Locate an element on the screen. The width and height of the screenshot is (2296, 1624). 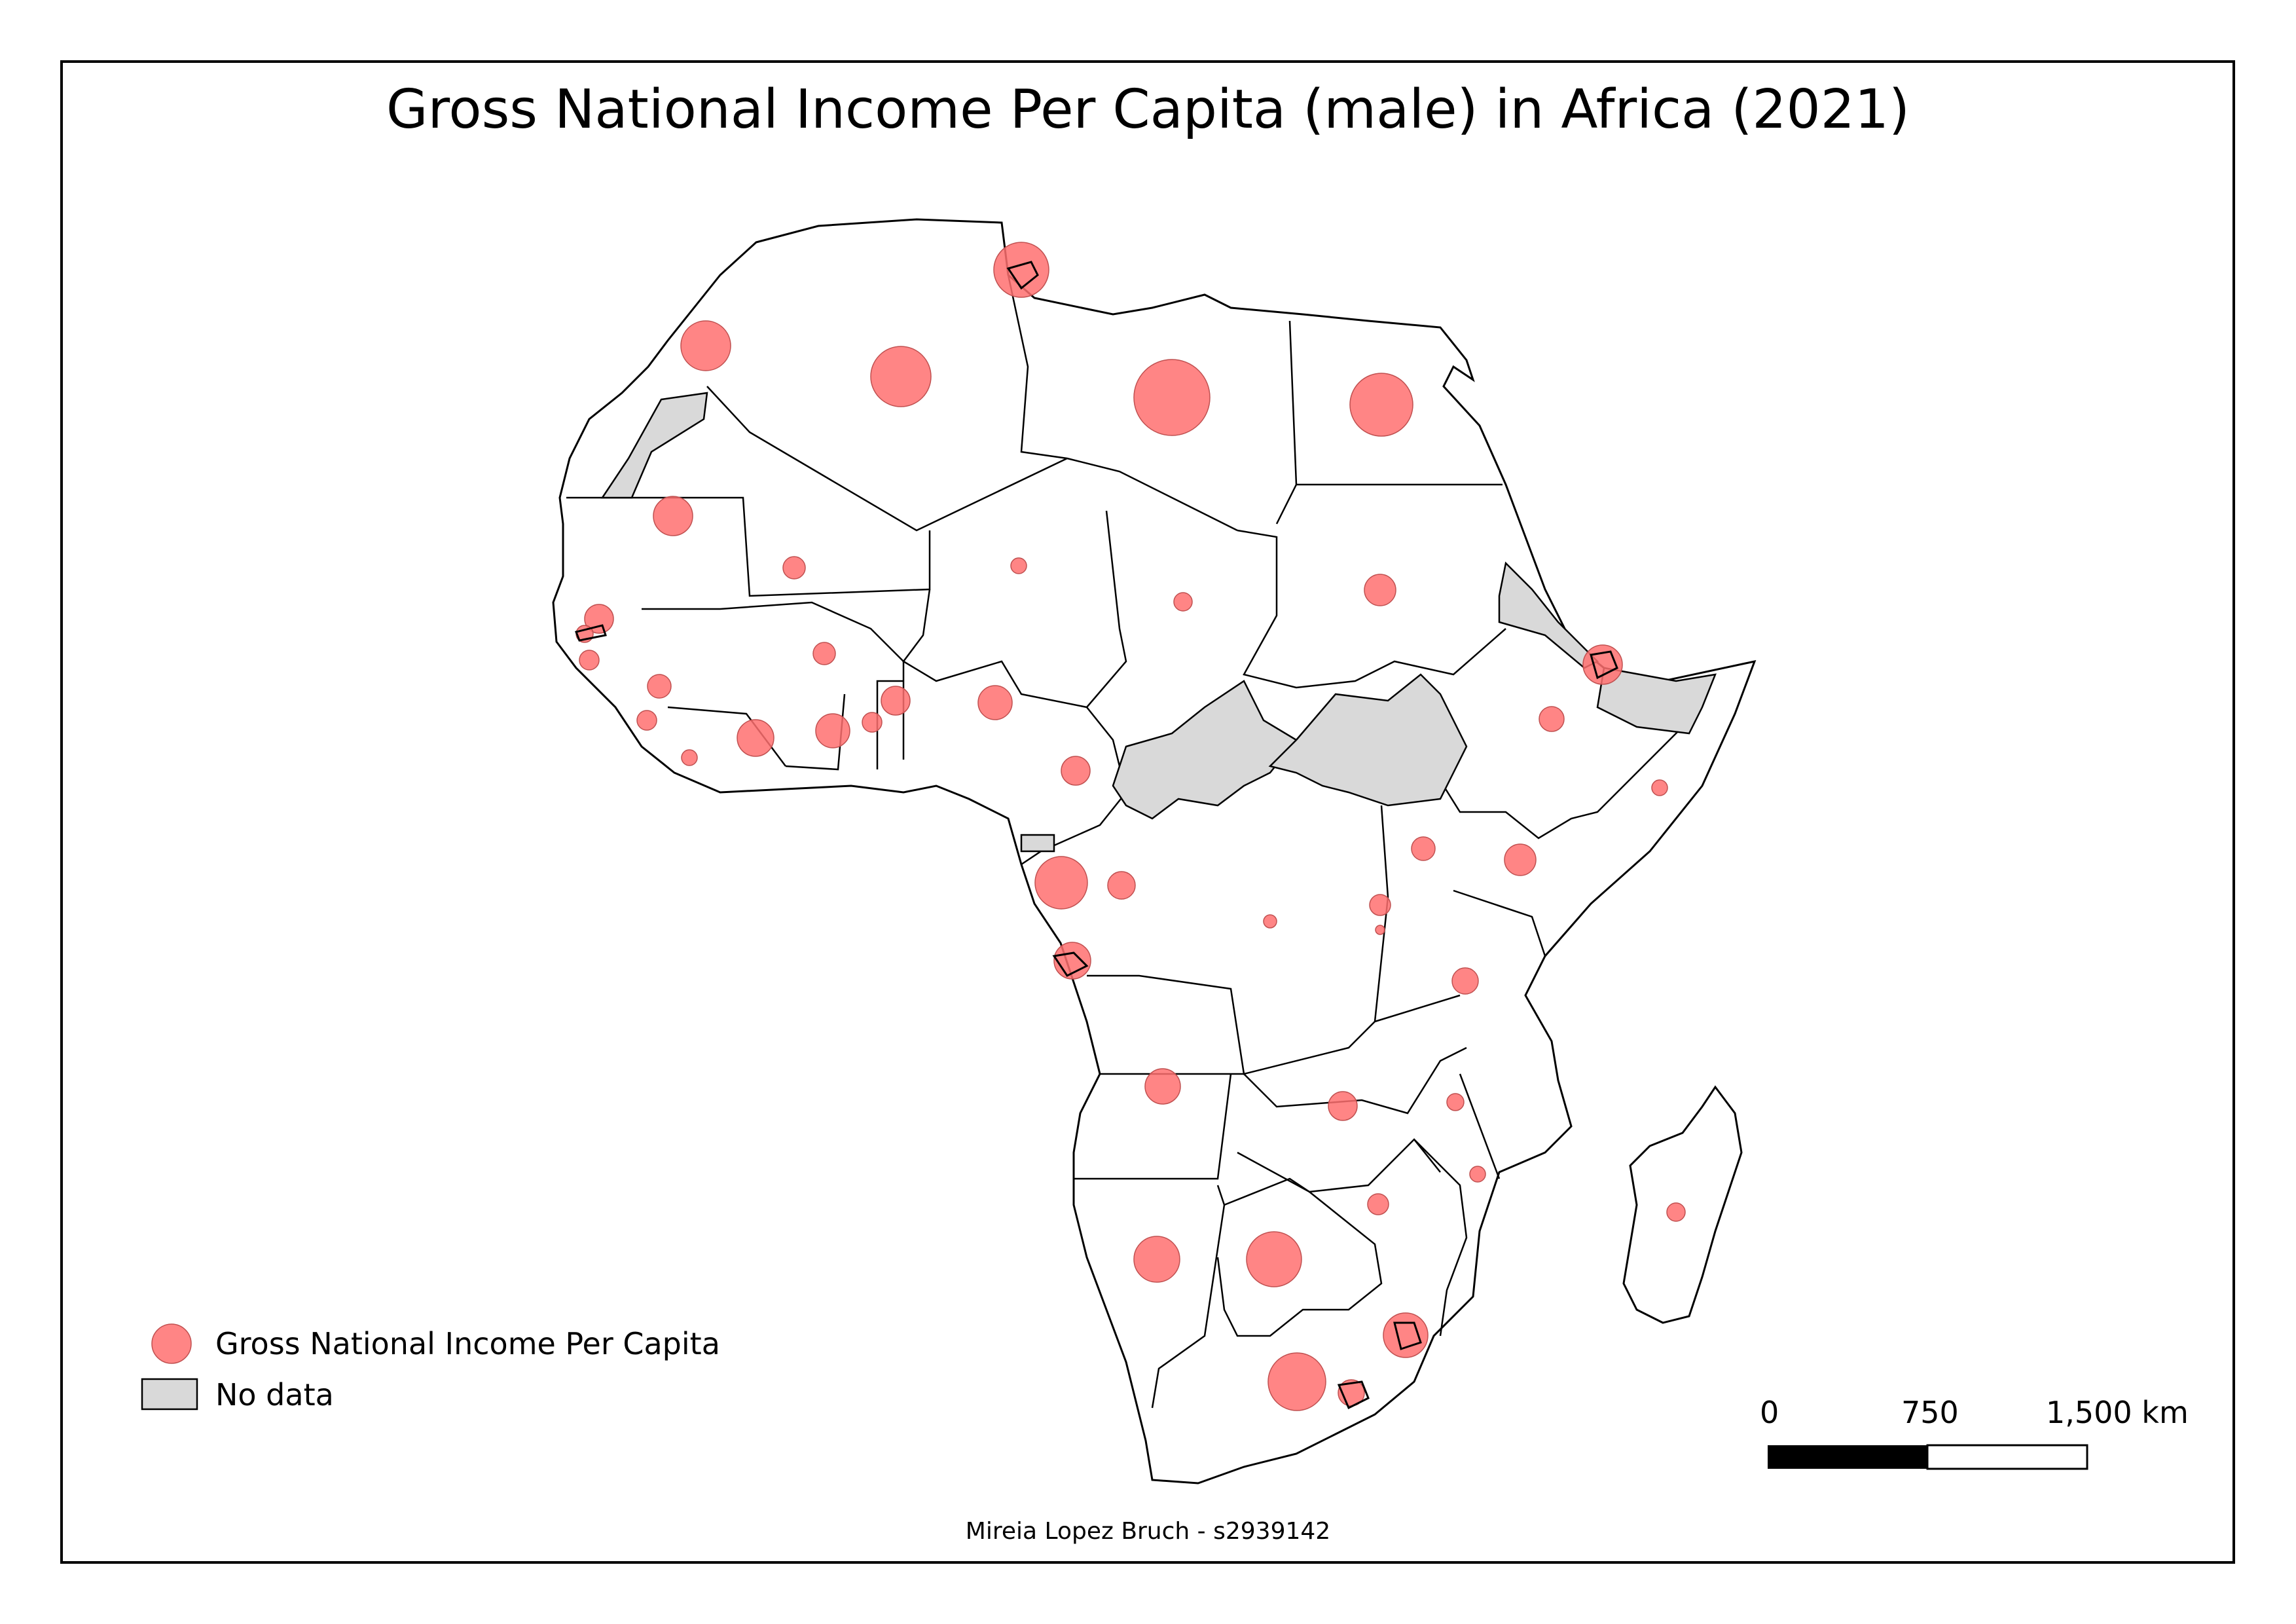
symbol-tanzania is located at coordinates (1465, 981).